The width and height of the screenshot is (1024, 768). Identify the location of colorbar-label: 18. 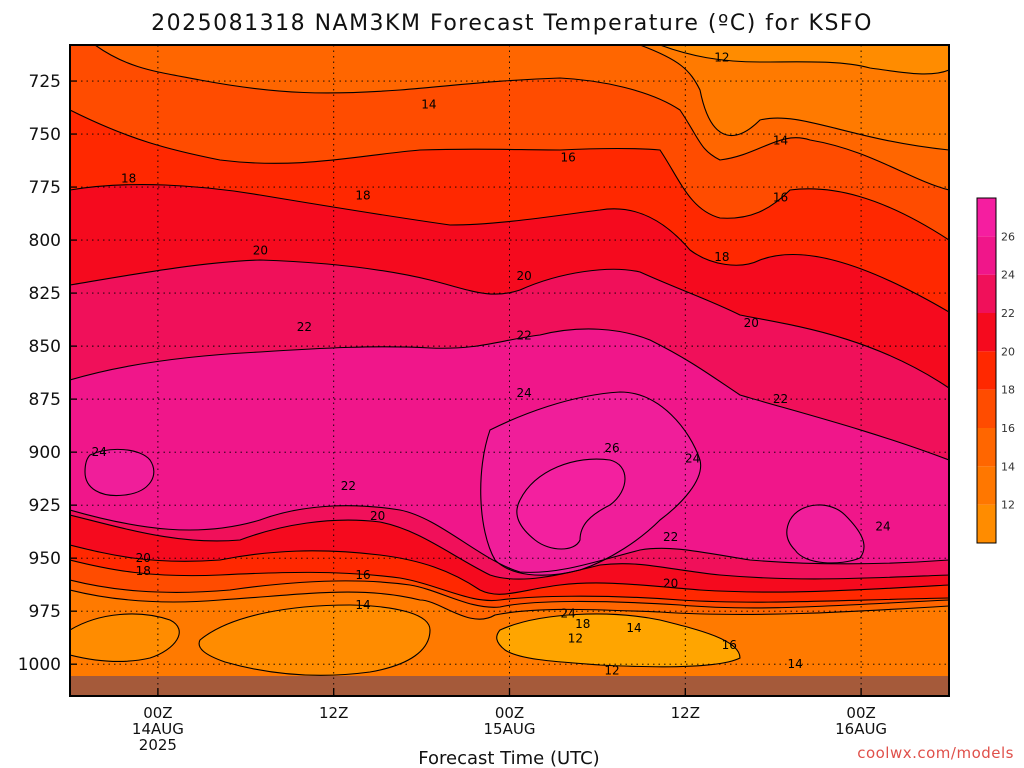
(1008, 390).